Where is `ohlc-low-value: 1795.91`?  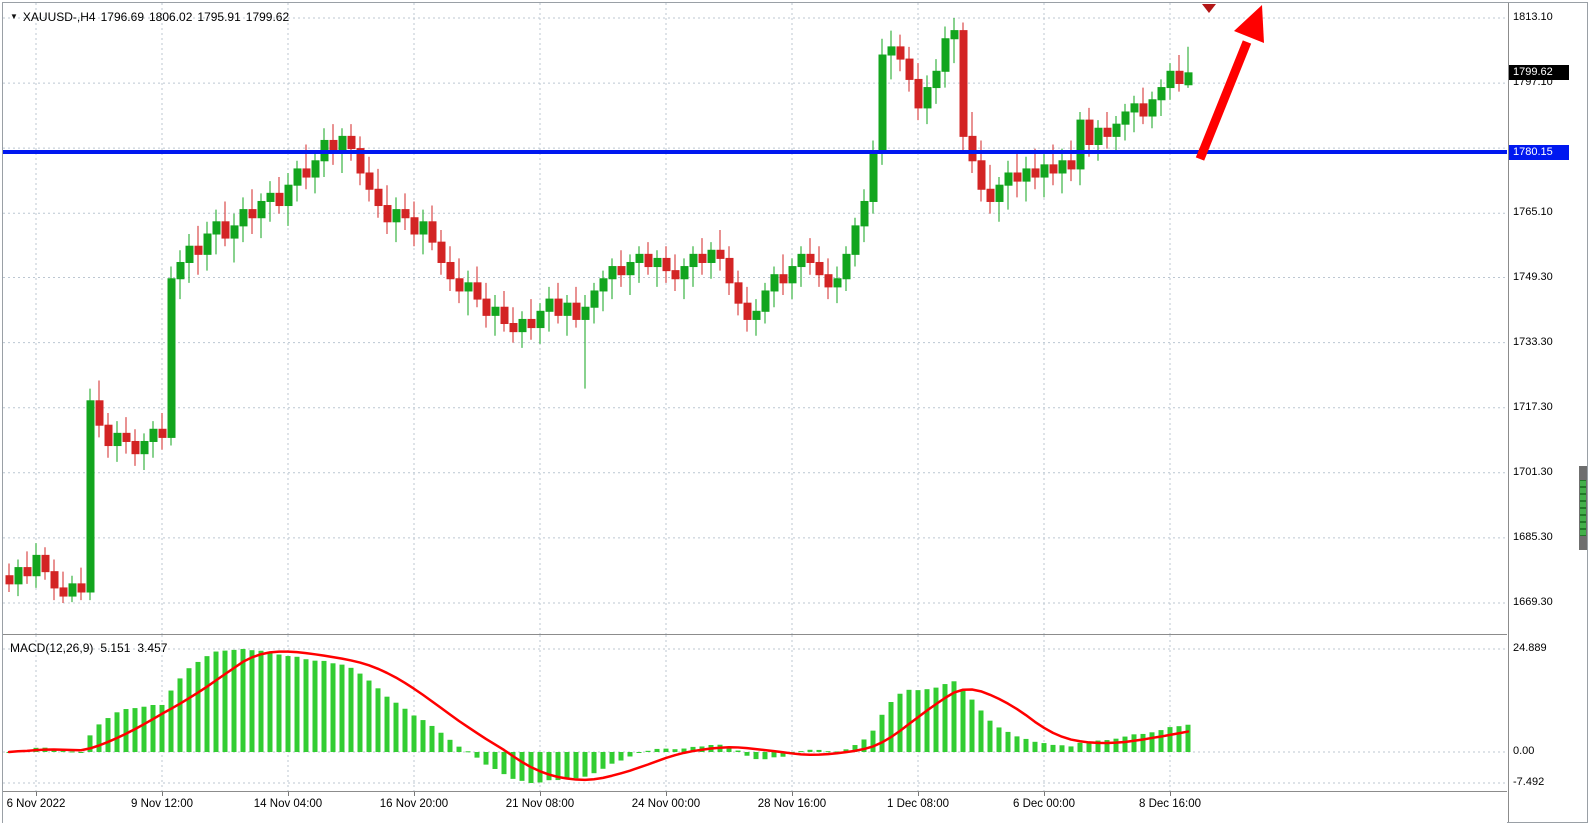 ohlc-low-value: 1795.91 is located at coordinates (219, 17).